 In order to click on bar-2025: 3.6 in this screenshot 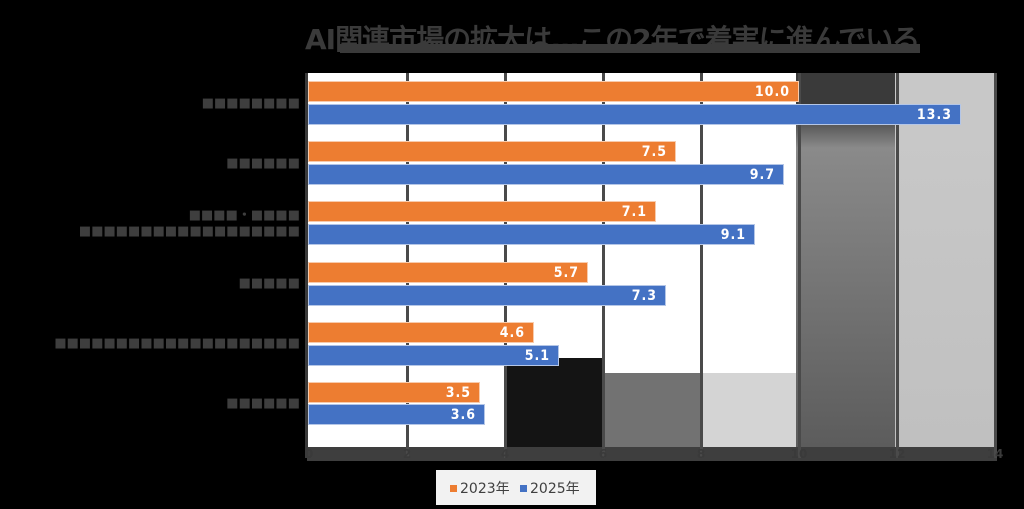, I will do `click(396, 414)`.